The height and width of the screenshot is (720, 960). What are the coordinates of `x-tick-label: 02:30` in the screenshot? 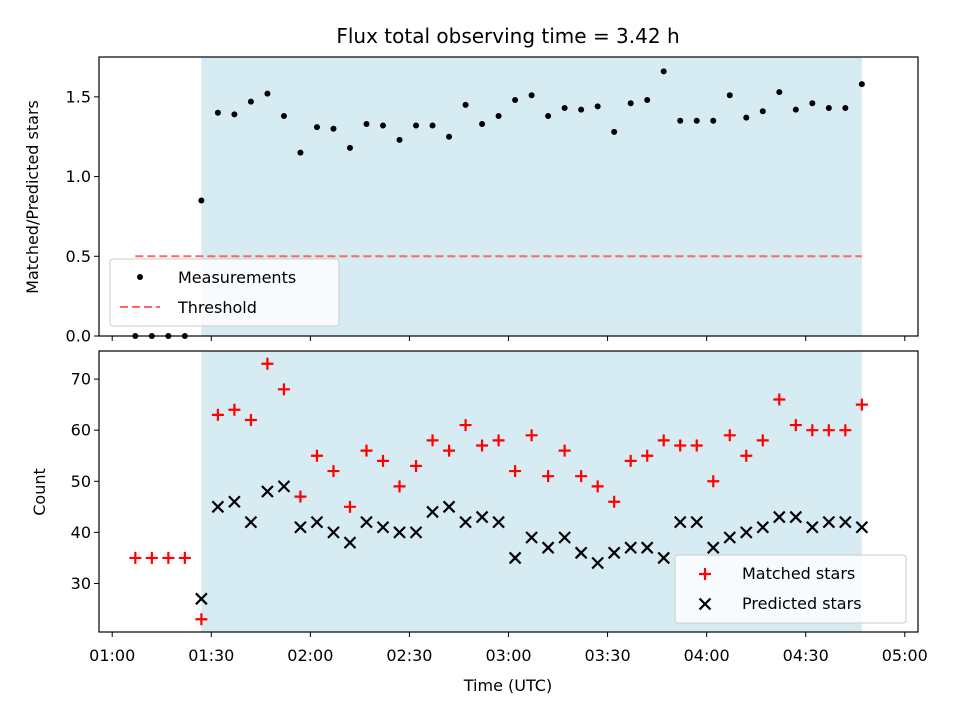 It's located at (409, 655).